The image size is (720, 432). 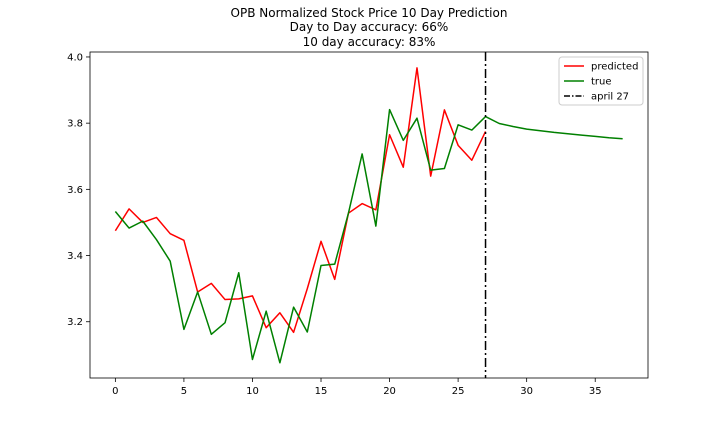 I want to click on y-tick-label-3.4: 3.4, so click(x=75, y=256).